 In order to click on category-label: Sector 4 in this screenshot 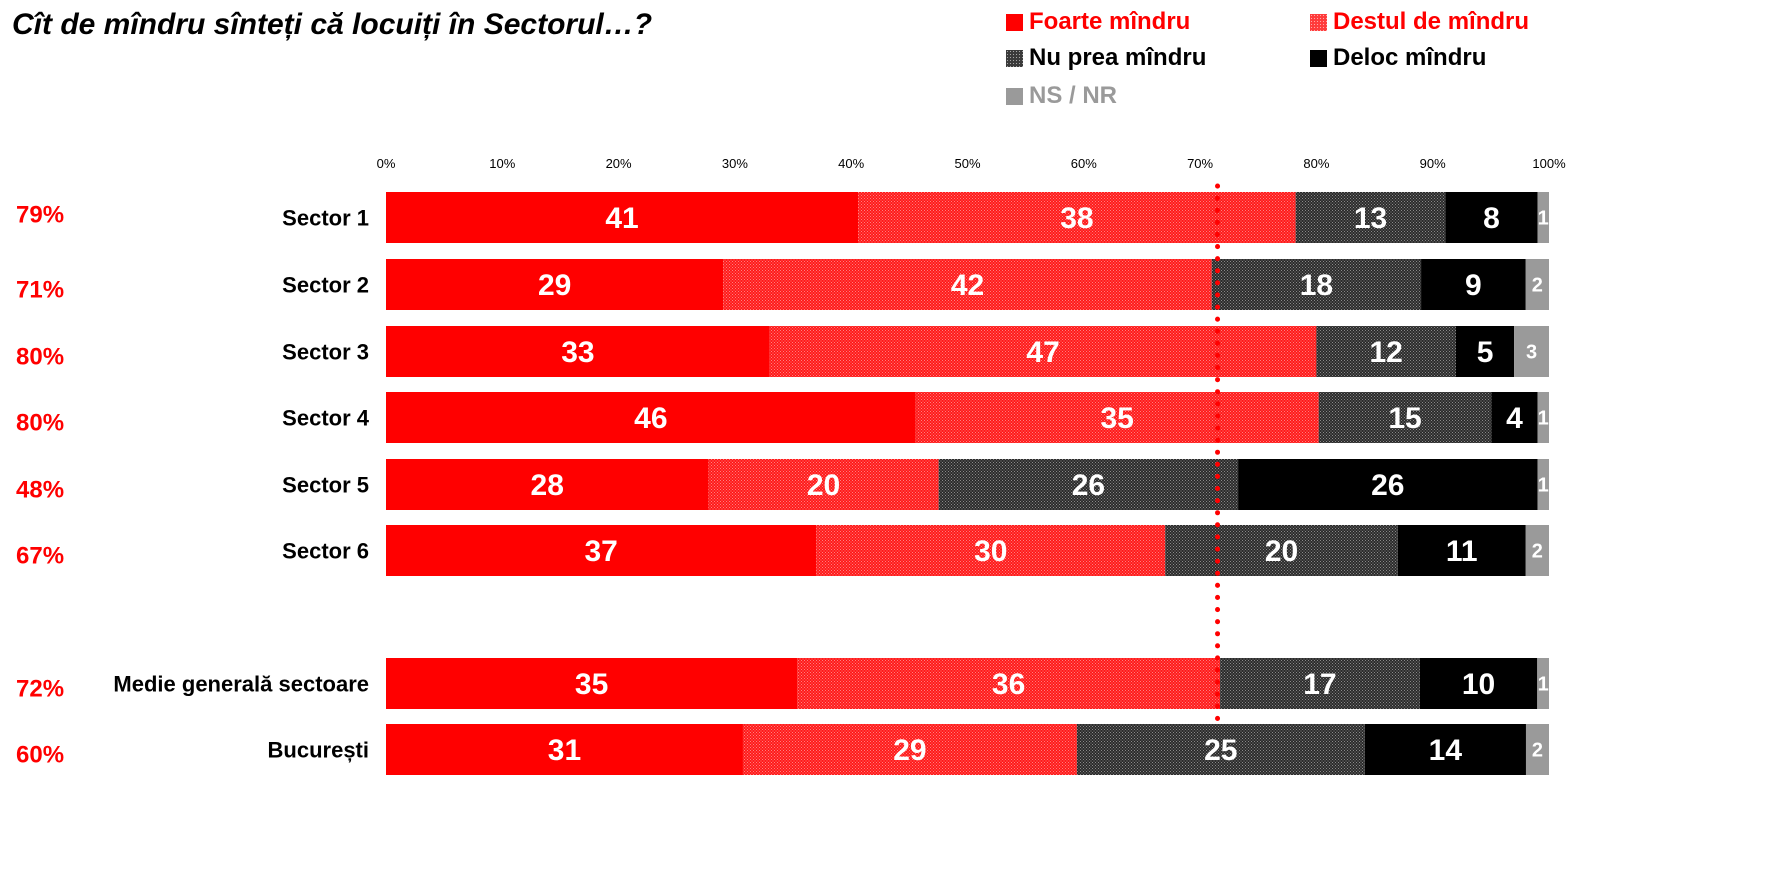, I will do `click(326, 418)`.